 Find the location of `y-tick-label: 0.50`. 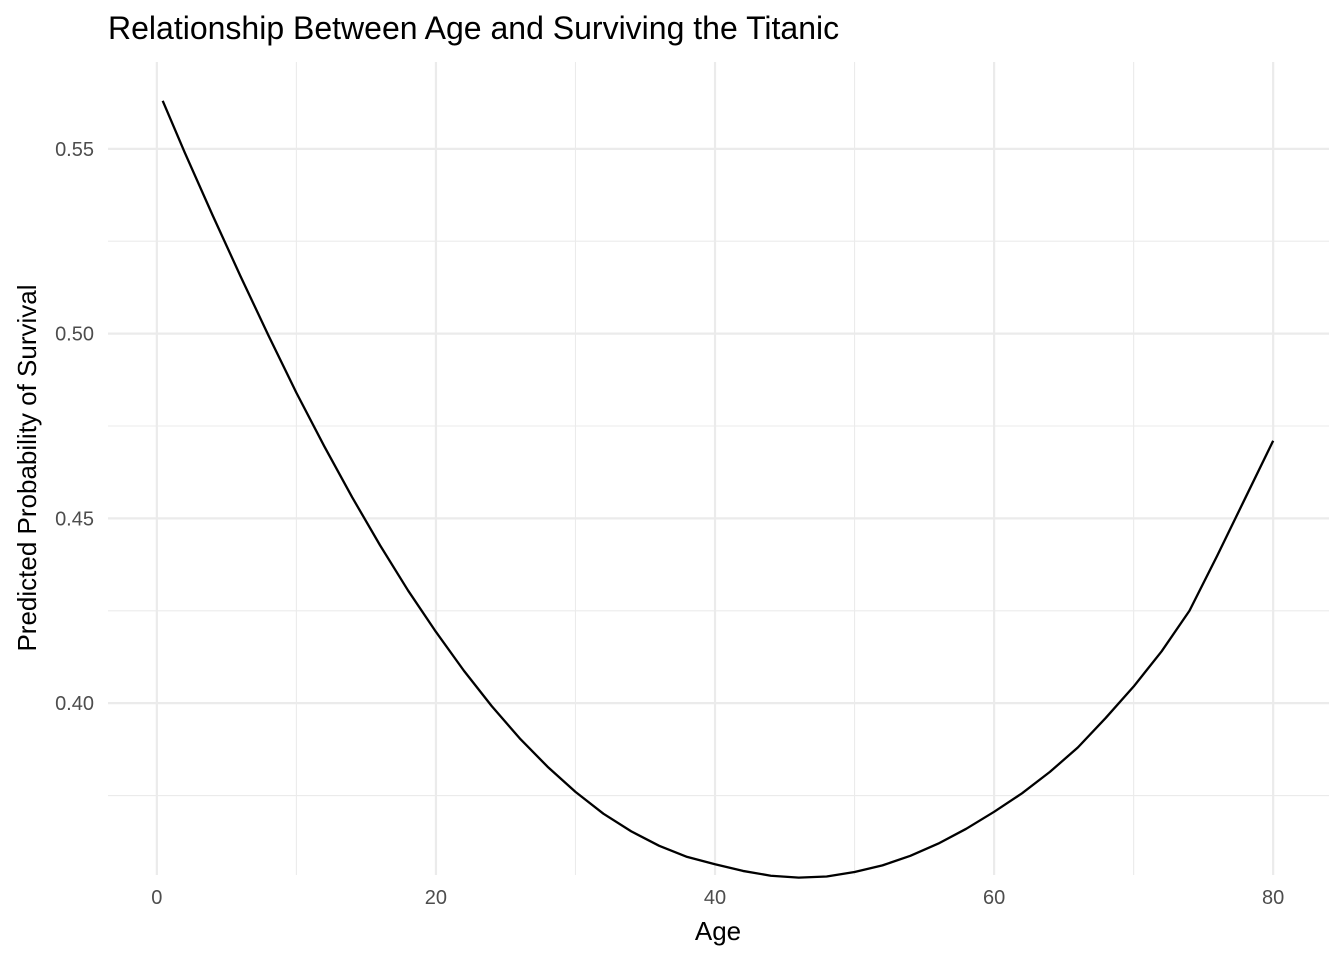

y-tick-label: 0.50 is located at coordinates (74, 335).